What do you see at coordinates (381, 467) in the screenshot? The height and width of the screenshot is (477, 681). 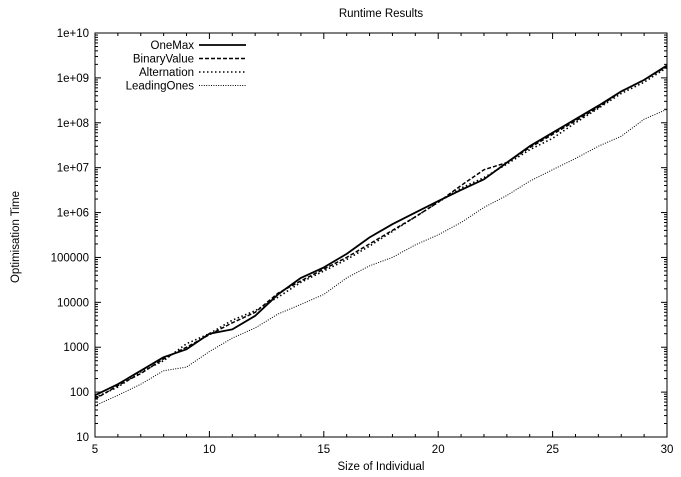 I see `x-axis-label: Size of Individual` at bounding box center [381, 467].